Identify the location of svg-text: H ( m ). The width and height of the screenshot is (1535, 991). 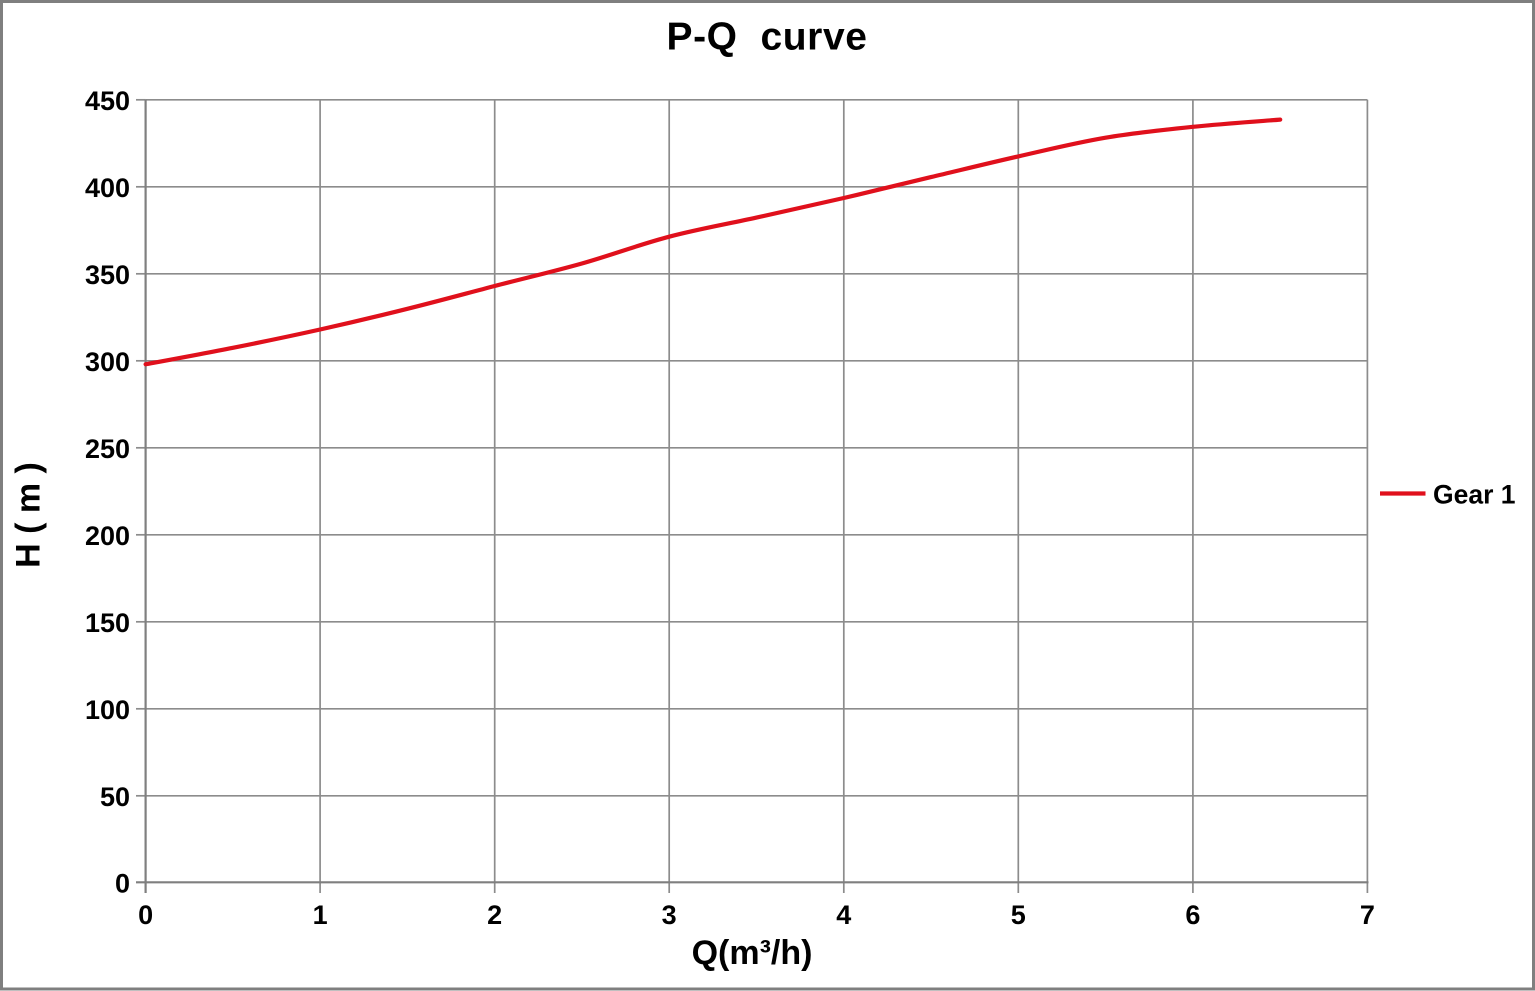
(29, 515).